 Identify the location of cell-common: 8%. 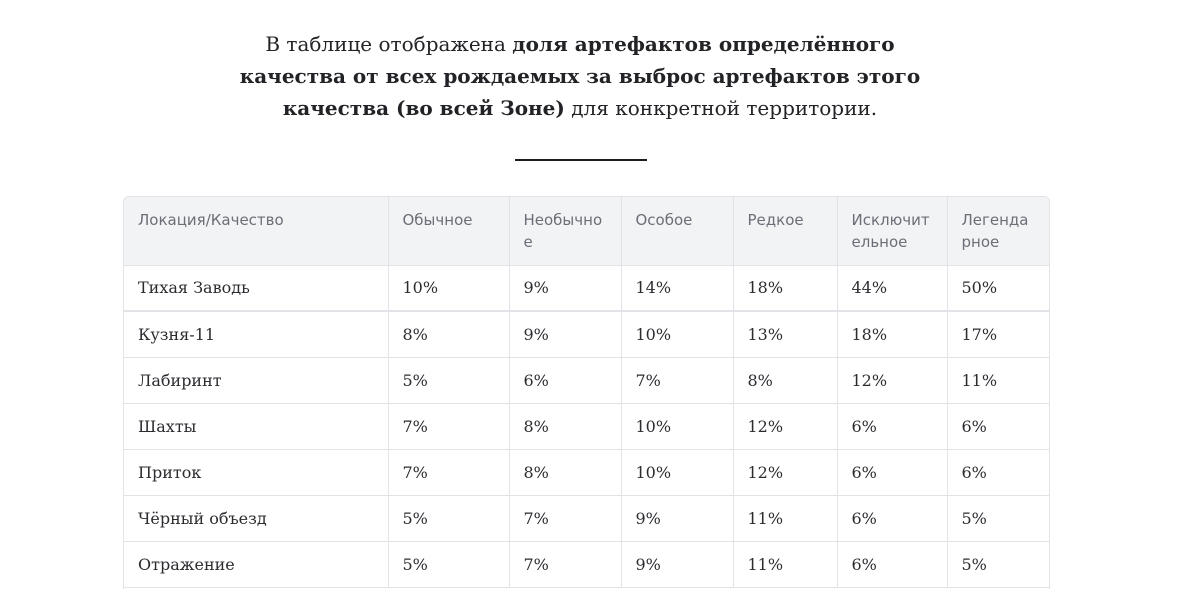
(448, 334).